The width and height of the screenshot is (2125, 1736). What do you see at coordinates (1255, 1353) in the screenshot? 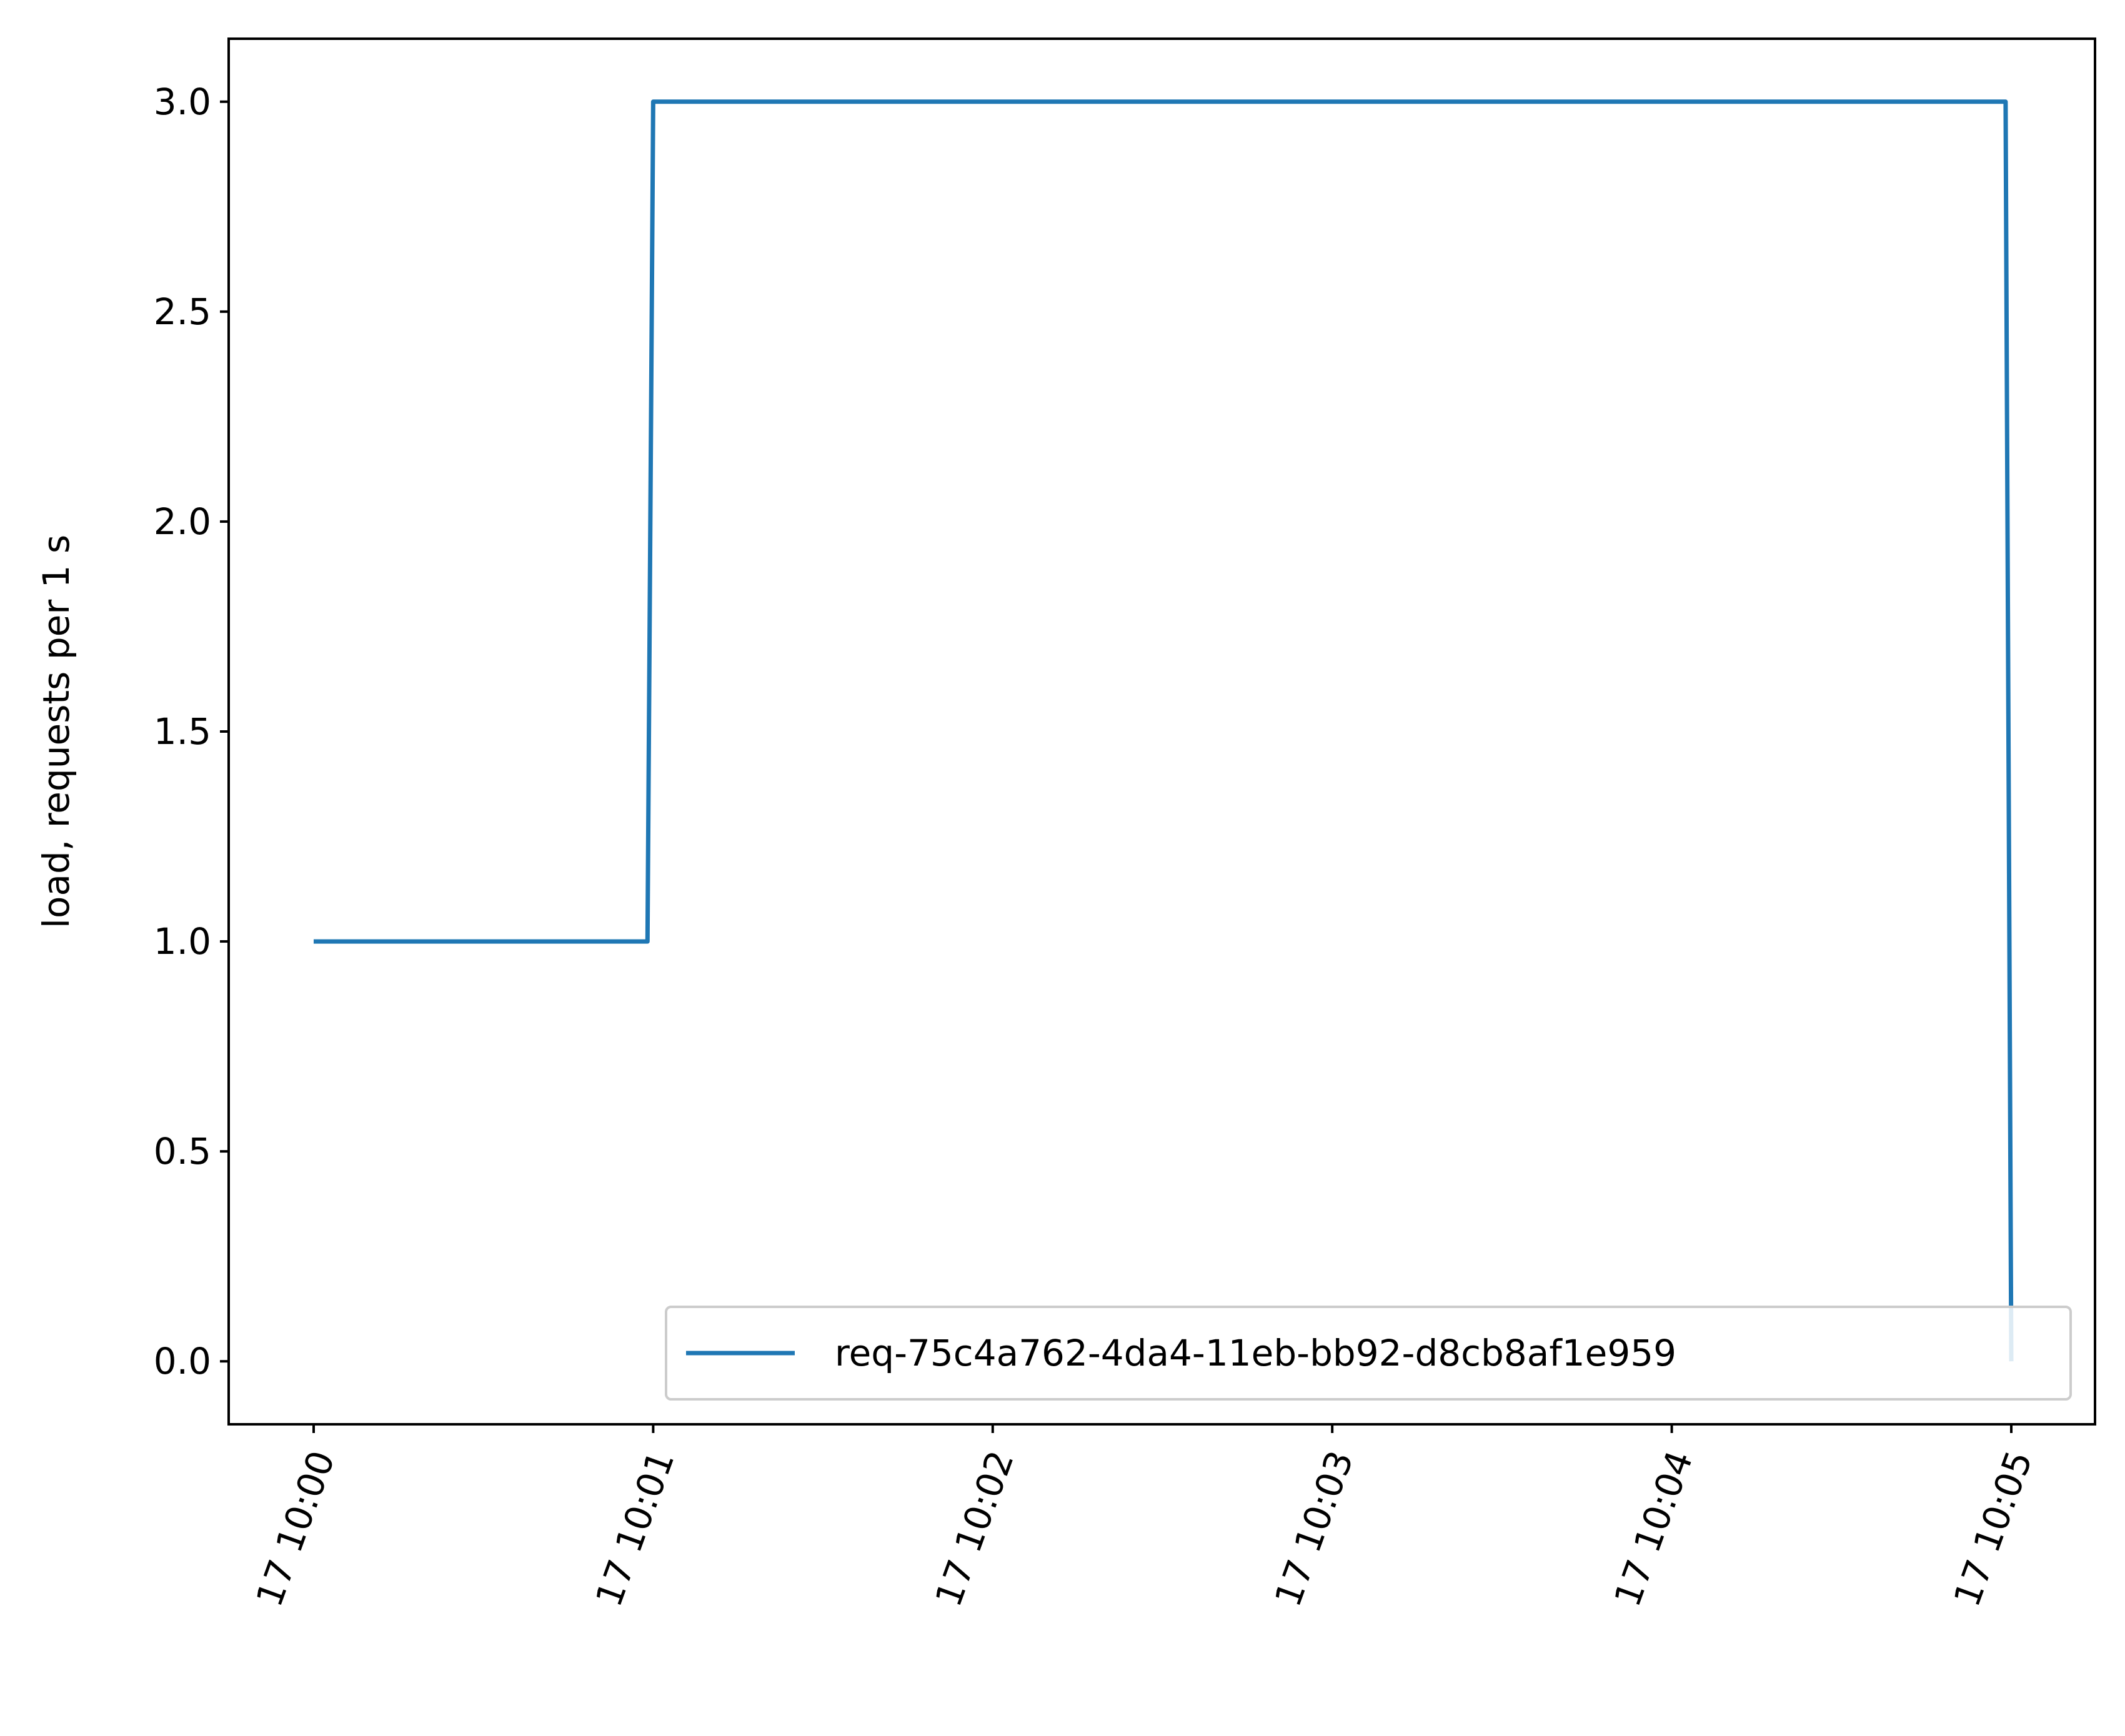
I see `legend-label: req-75c4a762-4da4-11eb-bb92-d8cb8af1e959` at bounding box center [1255, 1353].